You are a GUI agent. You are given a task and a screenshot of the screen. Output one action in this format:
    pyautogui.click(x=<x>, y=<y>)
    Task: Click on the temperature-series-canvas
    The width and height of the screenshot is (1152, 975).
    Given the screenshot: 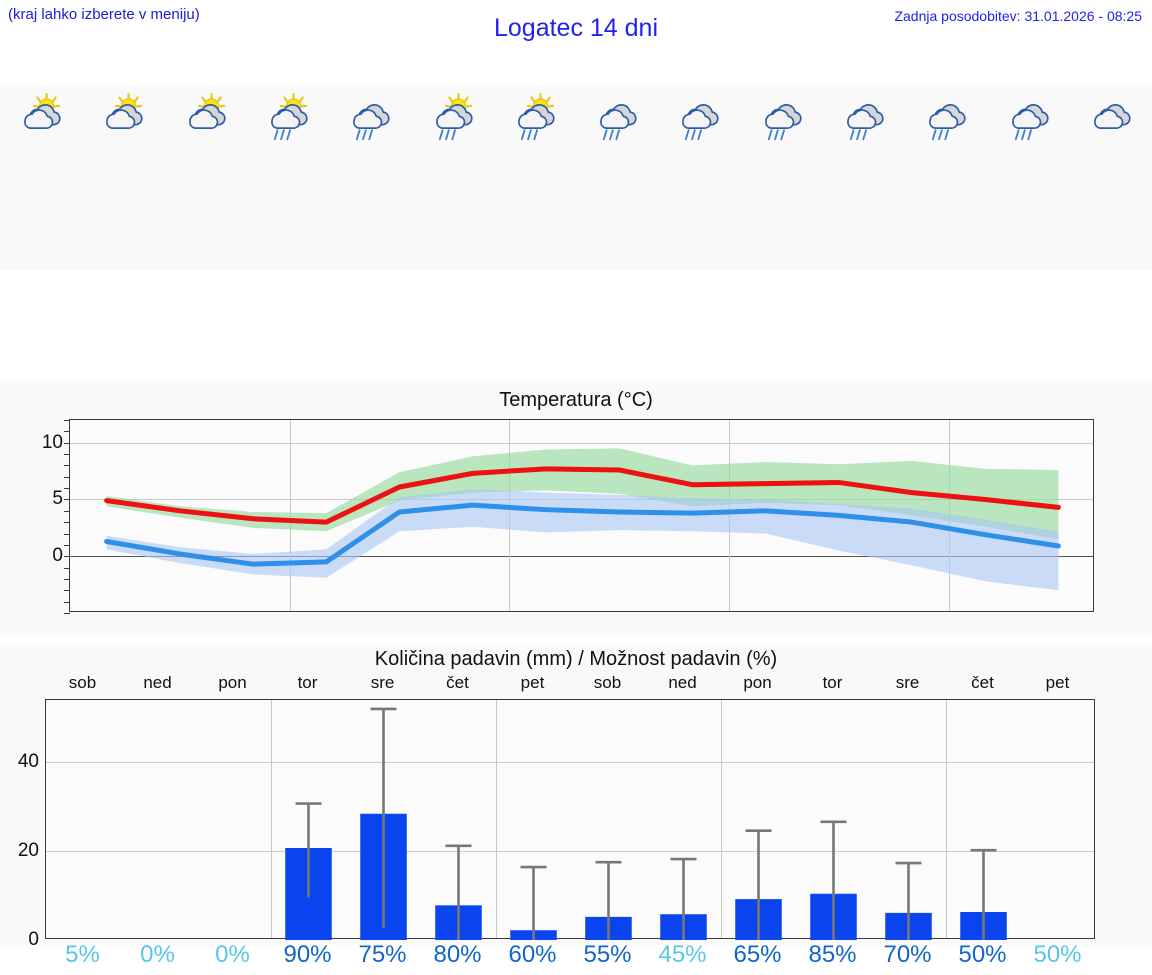 What is the action you would take?
    pyautogui.click(x=582, y=519)
    